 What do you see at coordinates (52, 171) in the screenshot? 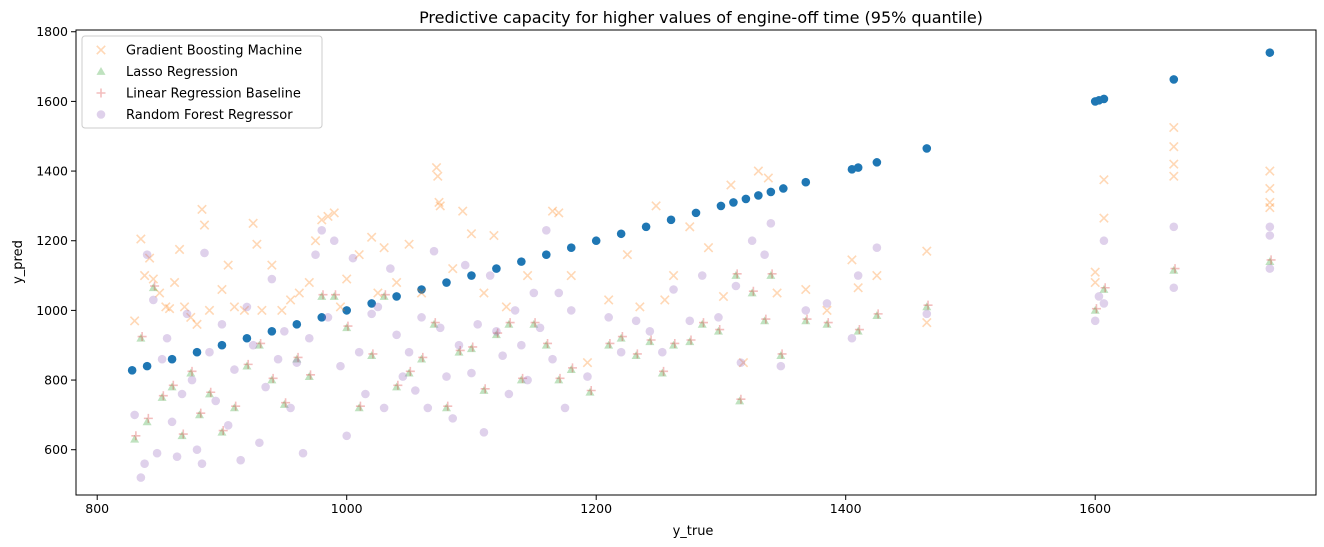
I see `y-tick-label: 1400` at bounding box center [52, 171].